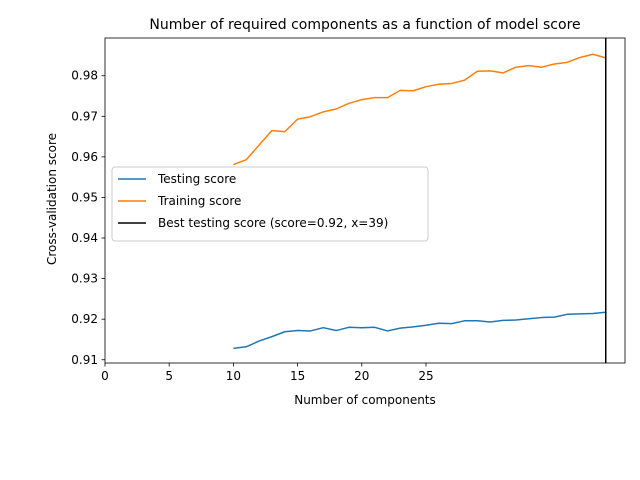 This screenshot has width=640, height=480. I want to click on y-axis-ticks: 0.91 0.92 0.93 0.94 0.95 0.96 0.97 0.98, so click(88, 218).